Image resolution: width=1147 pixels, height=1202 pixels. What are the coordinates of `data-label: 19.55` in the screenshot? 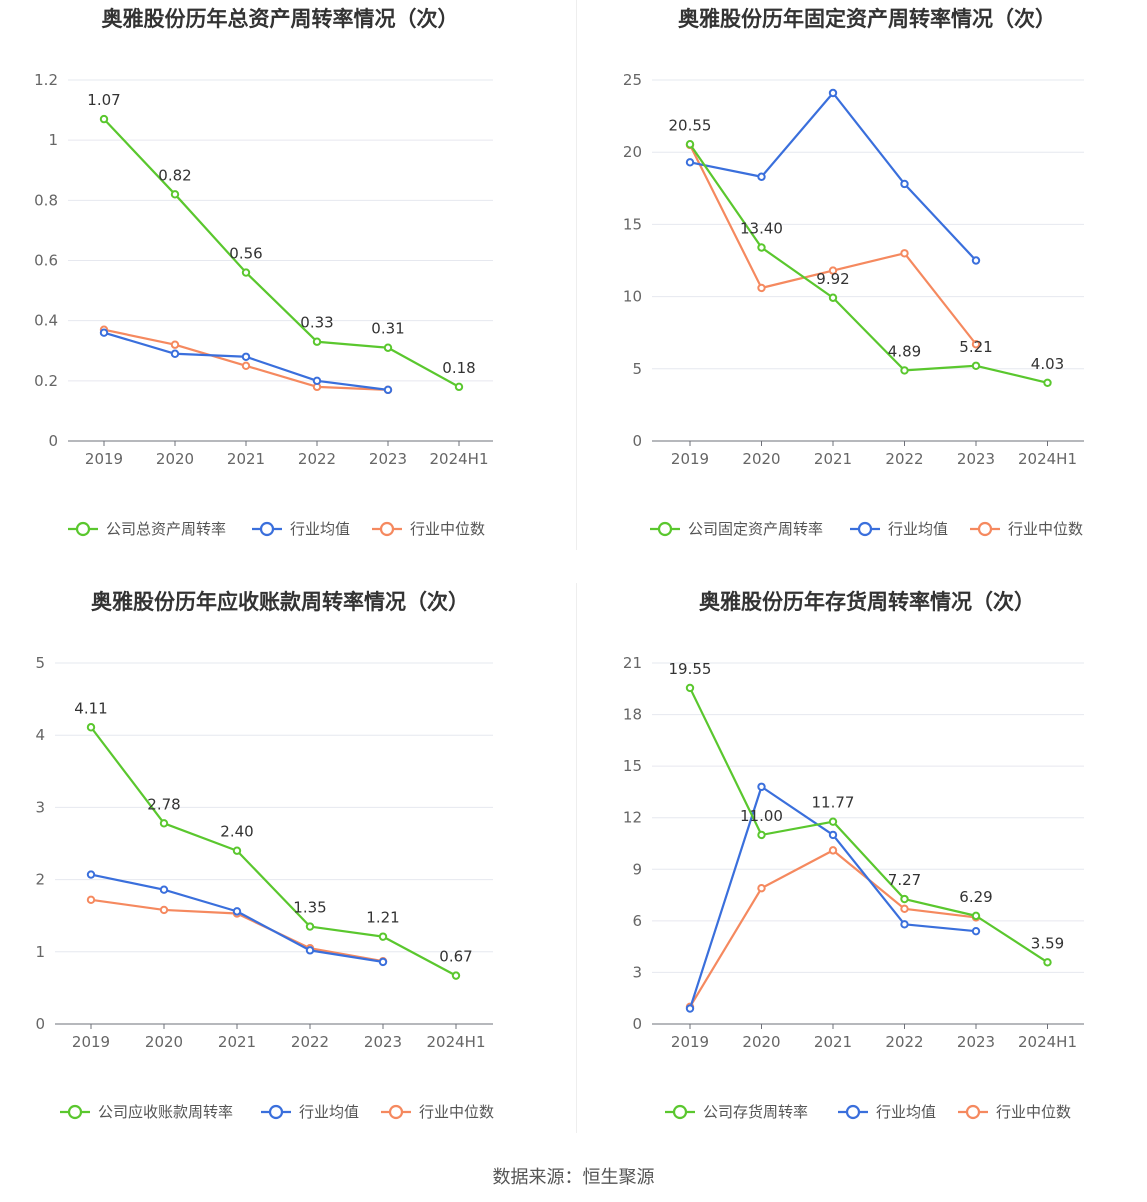 It's located at (690, 669).